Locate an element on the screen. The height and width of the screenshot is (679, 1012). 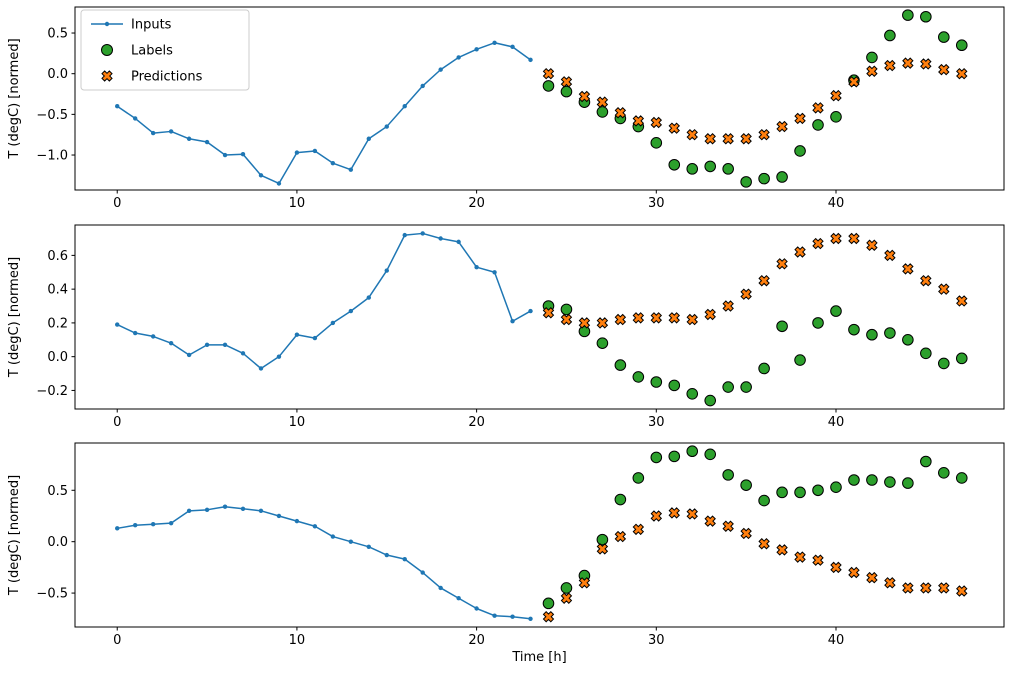
y-tick-label: −0.2 is located at coordinates (52, 391).